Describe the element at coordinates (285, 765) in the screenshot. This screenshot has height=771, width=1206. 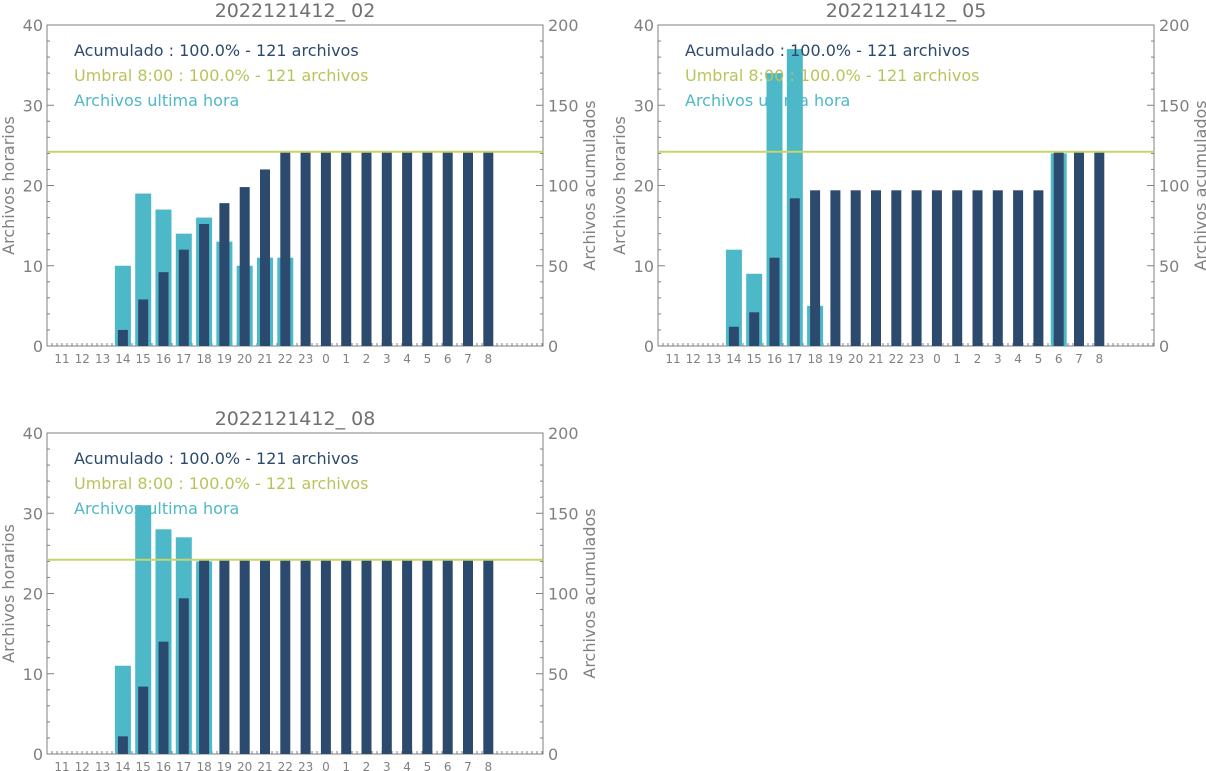
I see `x-tick-label: 22` at that location.